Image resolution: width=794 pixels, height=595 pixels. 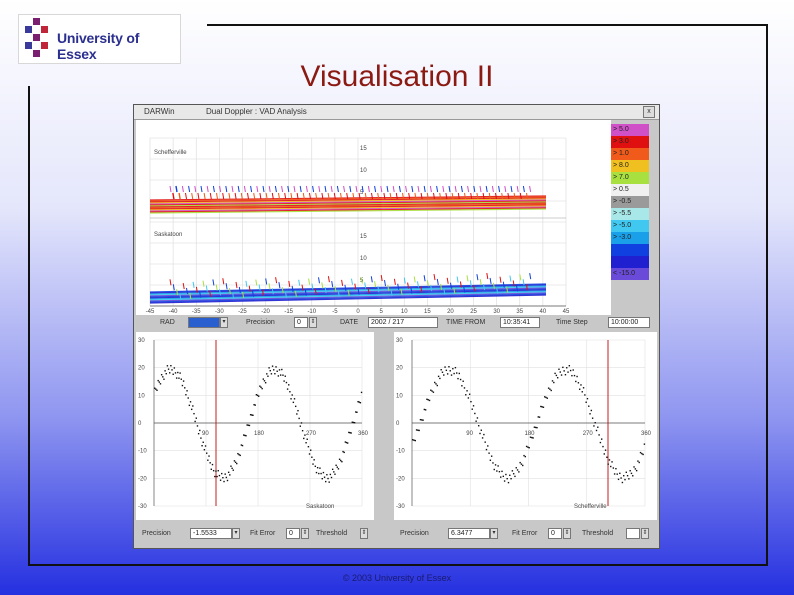 What do you see at coordinates (293, 533) in the screenshot?
I see `fit-error-field-left: 0` at bounding box center [293, 533].